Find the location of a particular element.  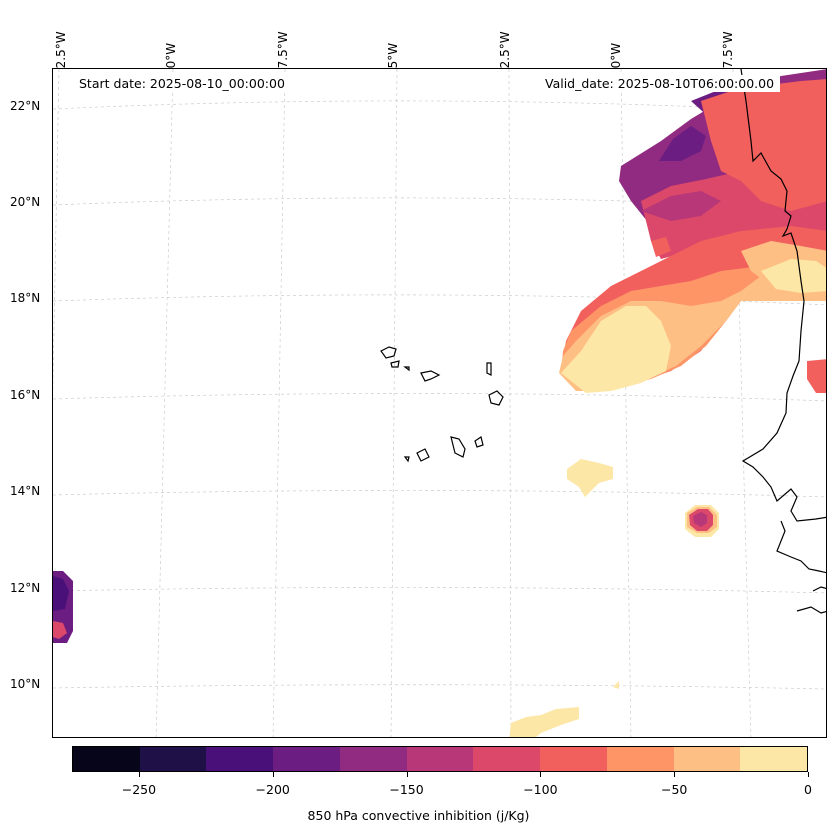

colorbar-tick-label: −100 is located at coordinates (540, 789).